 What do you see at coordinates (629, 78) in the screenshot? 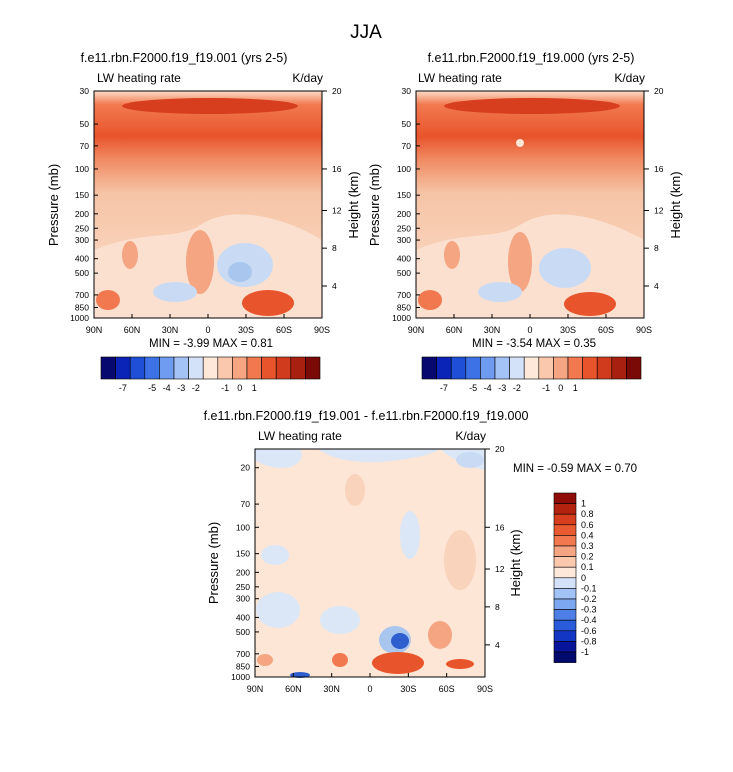
I see `panel-2-right-label: K/day` at bounding box center [629, 78].